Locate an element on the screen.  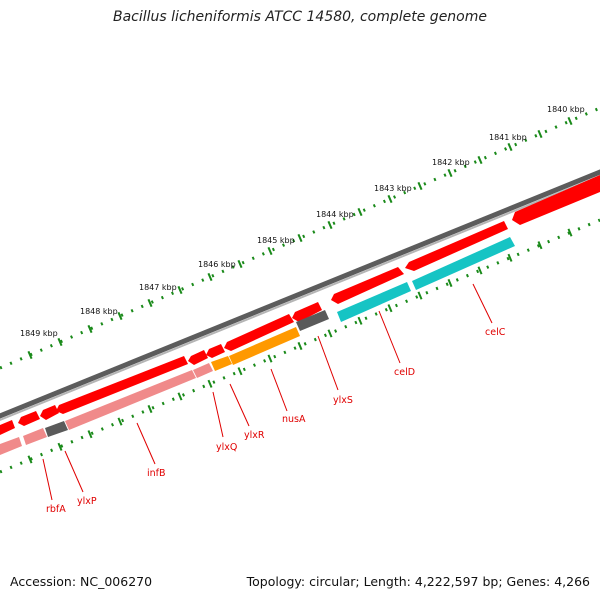
leader-rbfA is located at coordinates (47, 479).